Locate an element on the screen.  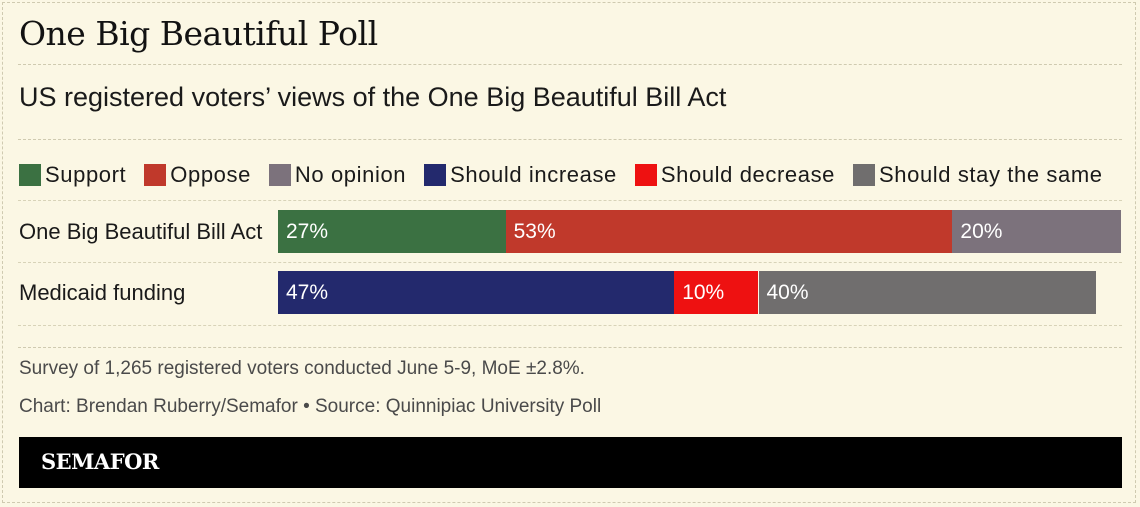
legend-item: Should increase is located at coordinates (520, 175).